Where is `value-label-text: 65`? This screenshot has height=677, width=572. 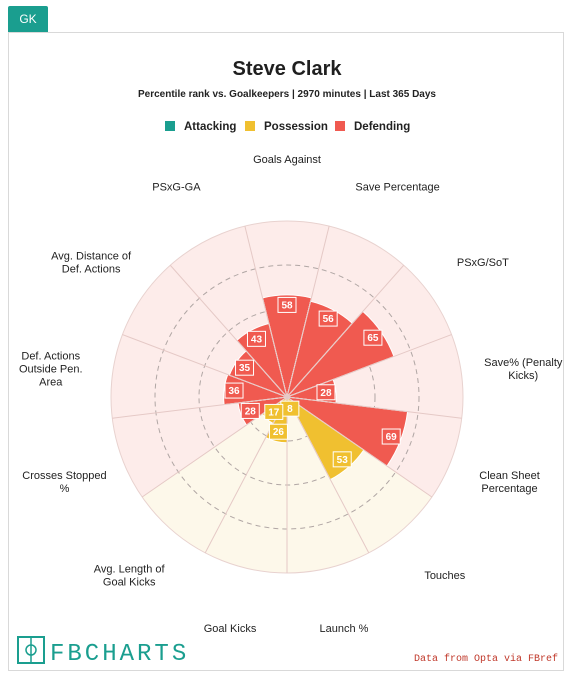
value-label-text: 65 is located at coordinates (373, 338).